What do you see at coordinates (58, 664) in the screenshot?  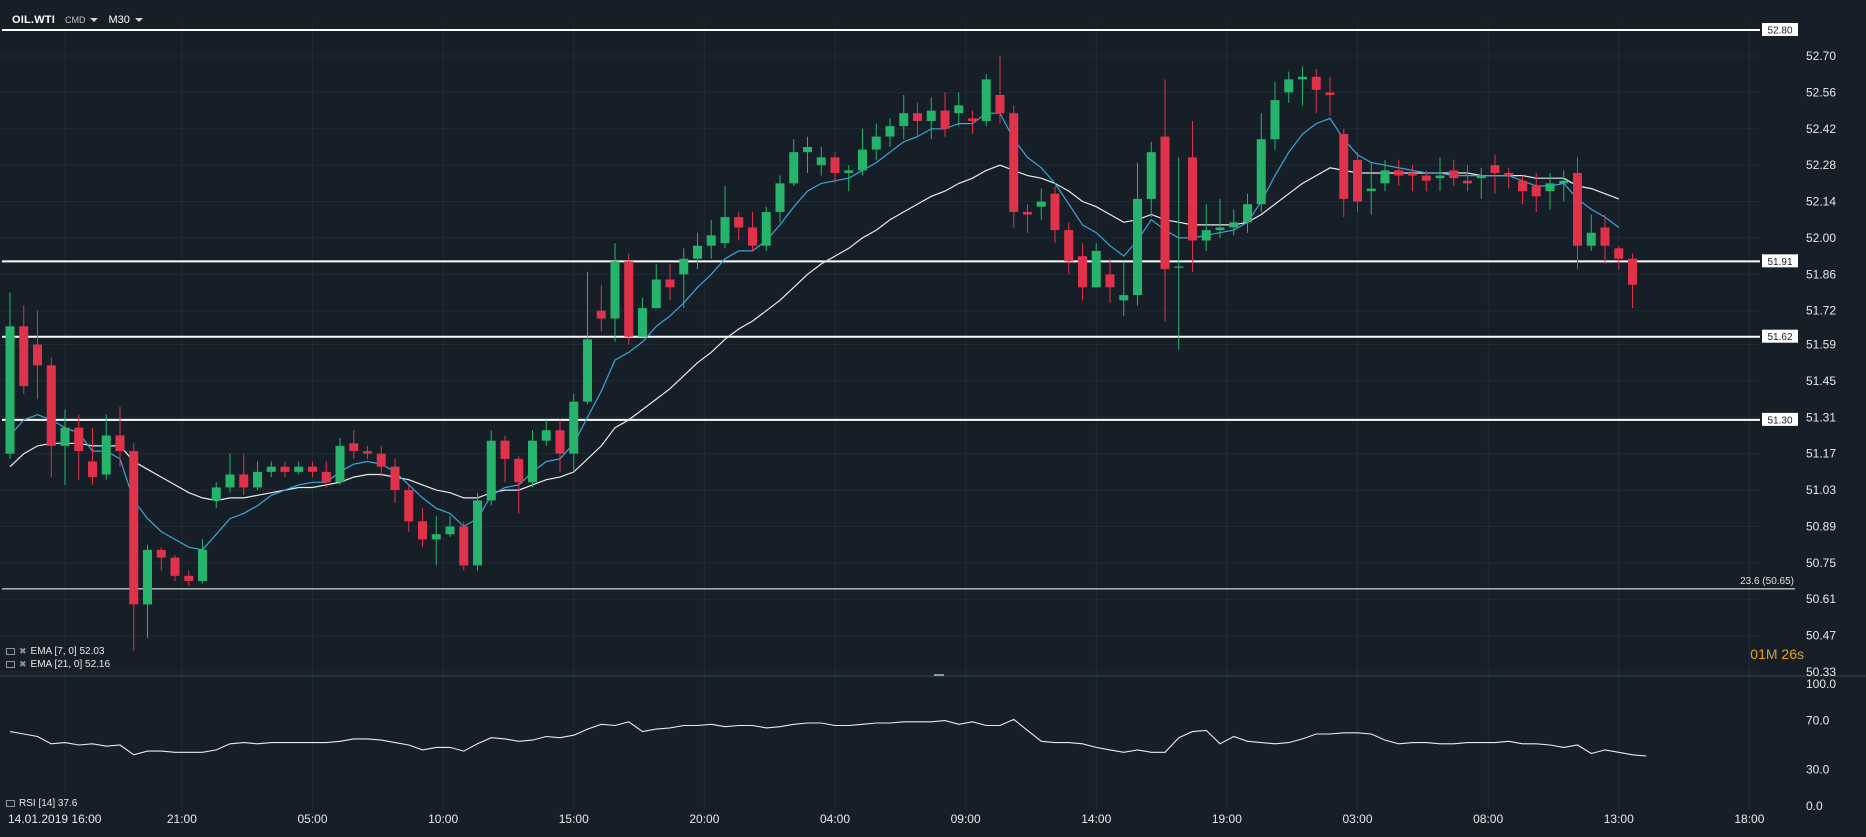 I see `ema-slow-legend: ✖ EMA [21, 0] 52.16` at bounding box center [58, 664].